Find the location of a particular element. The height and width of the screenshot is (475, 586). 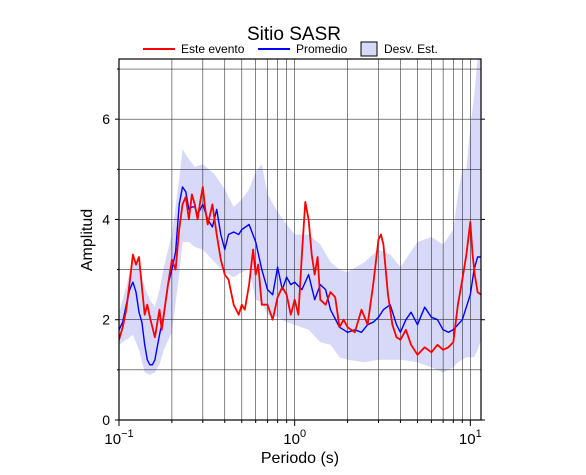

legend-label: Desv. Est. is located at coordinates (411, 49).